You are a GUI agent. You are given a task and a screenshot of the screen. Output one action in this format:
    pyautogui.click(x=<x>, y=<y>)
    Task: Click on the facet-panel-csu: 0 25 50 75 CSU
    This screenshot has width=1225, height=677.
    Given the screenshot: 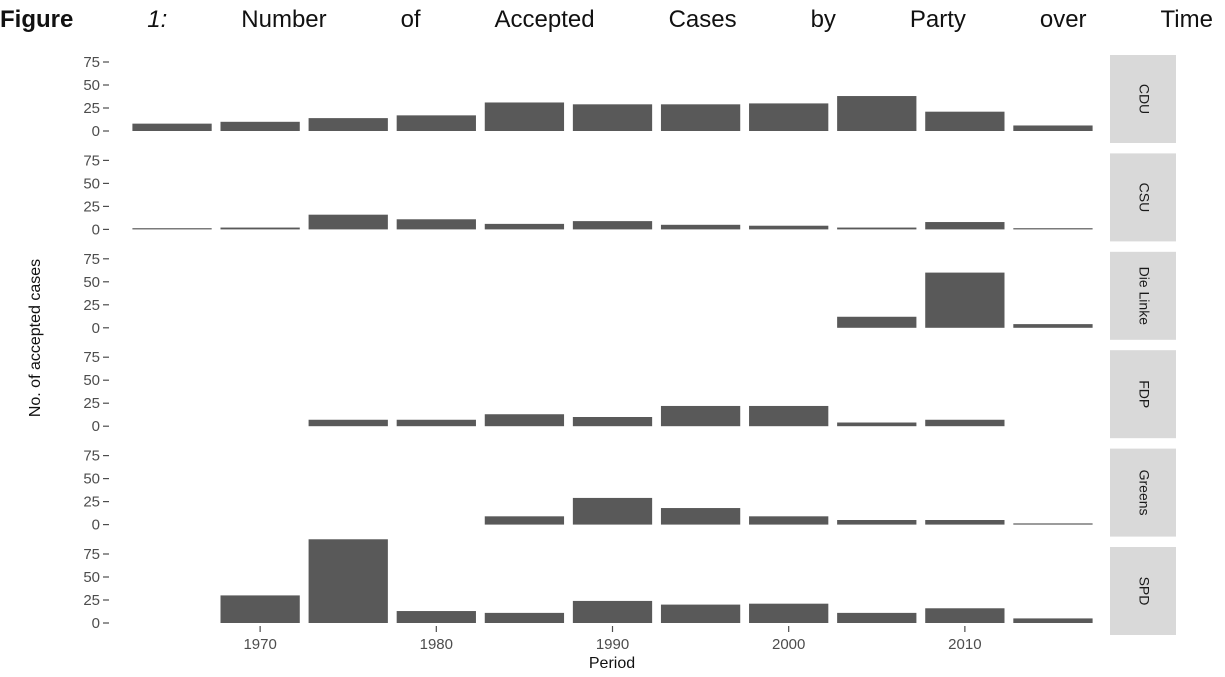 What is the action you would take?
    pyautogui.click(x=629, y=197)
    